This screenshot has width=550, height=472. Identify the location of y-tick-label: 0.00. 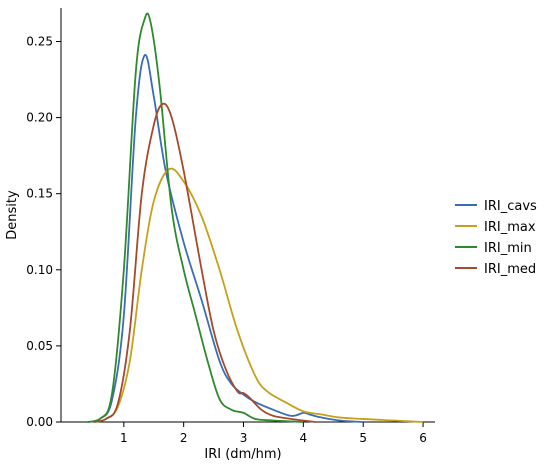
(39, 422).